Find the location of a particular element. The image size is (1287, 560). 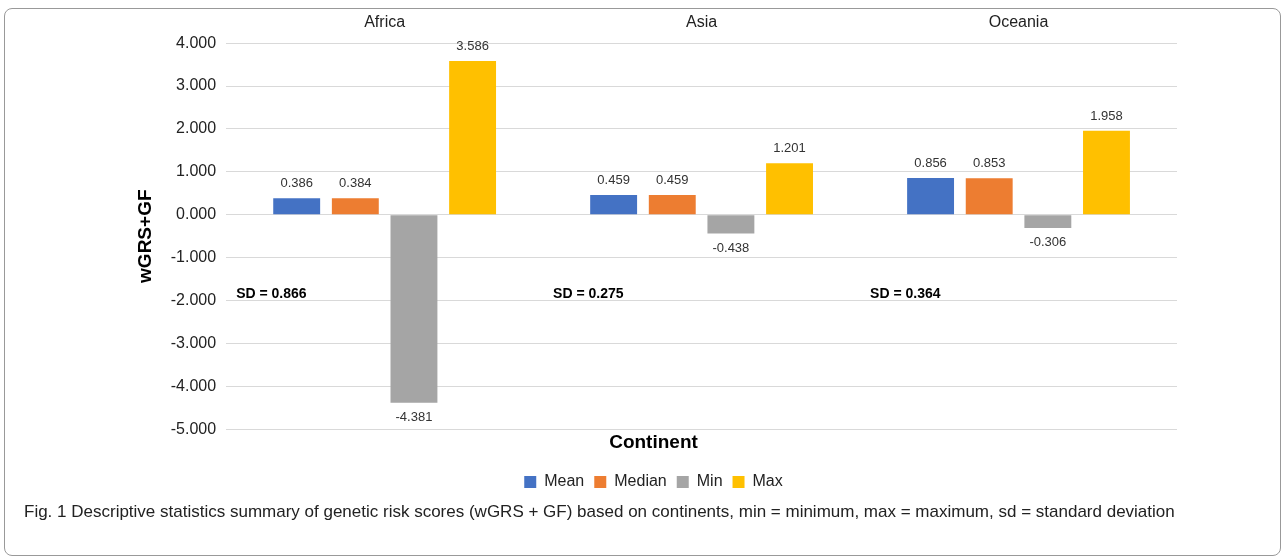

x-tick-label: Africa is located at coordinates (385, 22).